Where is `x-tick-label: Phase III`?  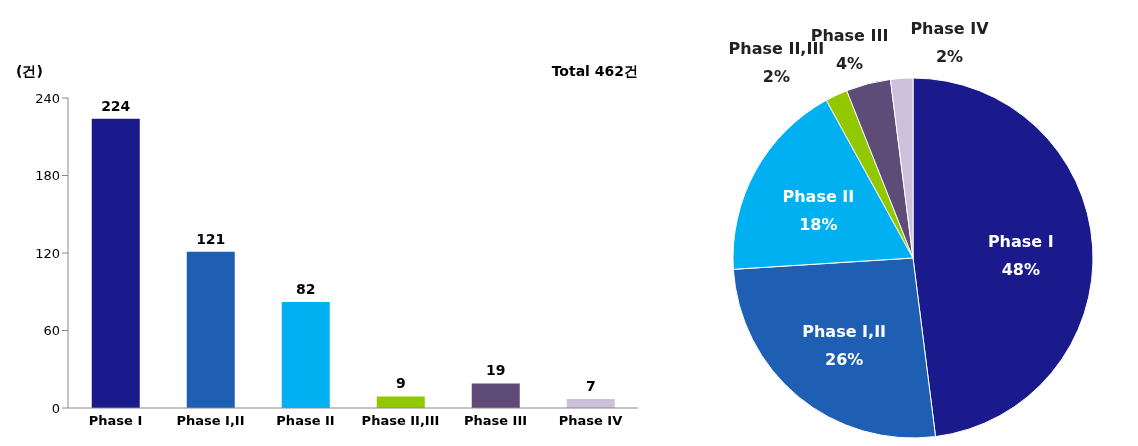 x-tick-label: Phase III is located at coordinates (495, 421).